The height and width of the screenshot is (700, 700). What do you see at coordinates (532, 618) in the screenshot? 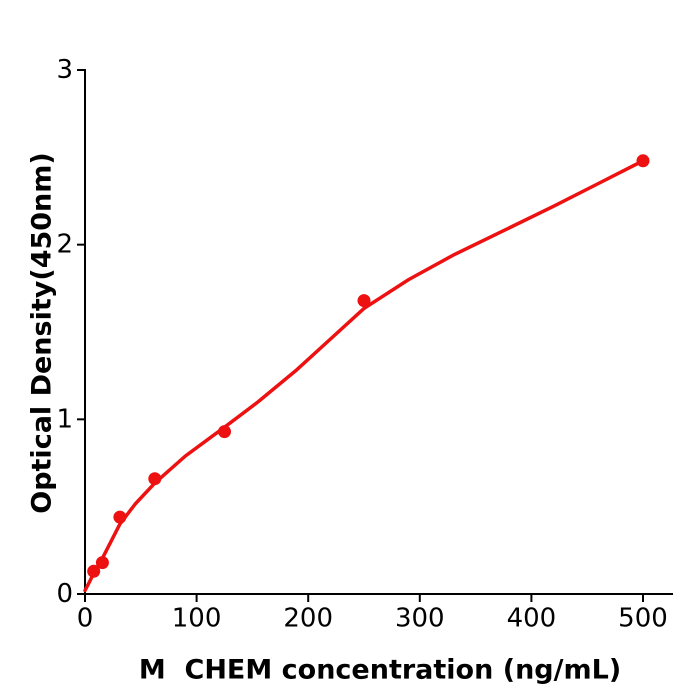
I see `x-tick-label: 400` at bounding box center [532, 618].